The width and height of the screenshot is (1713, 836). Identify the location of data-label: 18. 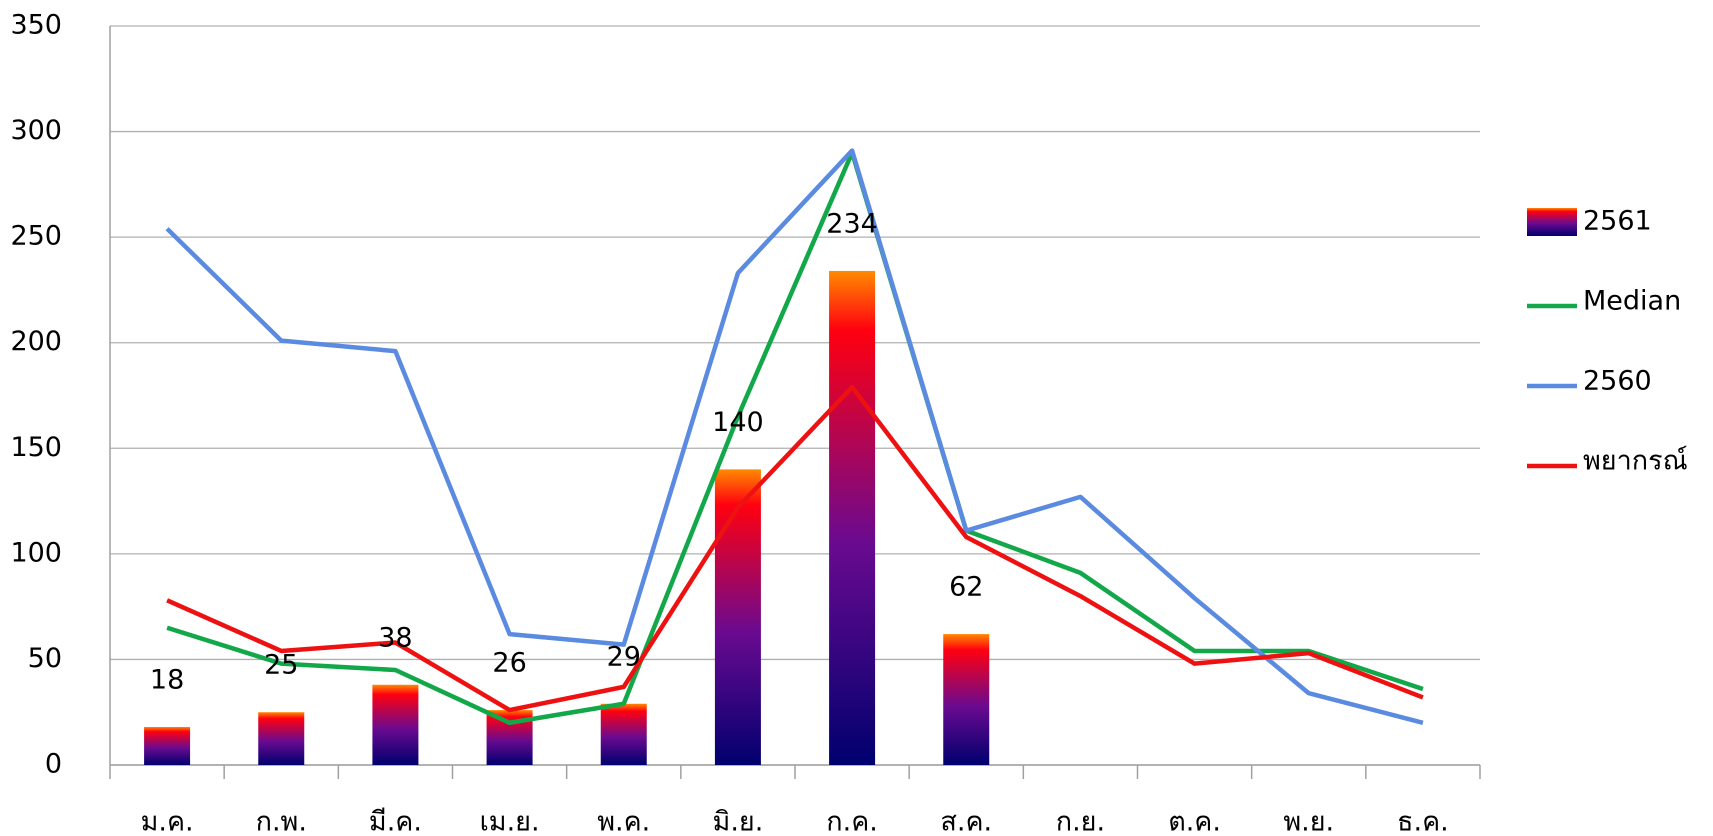
(167, 679).